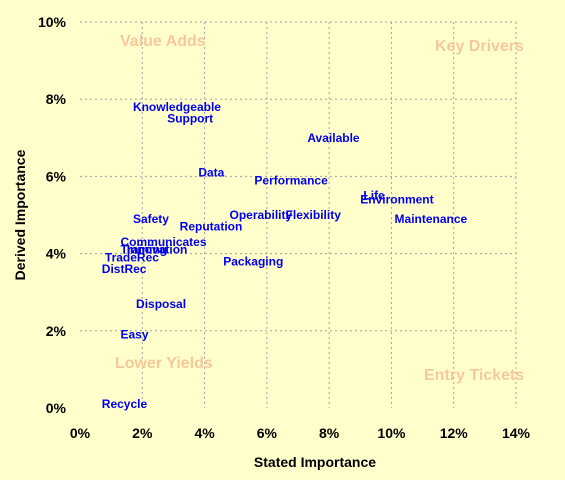  I want to click on data-point-label-easy: Easy, so click(134, 335).